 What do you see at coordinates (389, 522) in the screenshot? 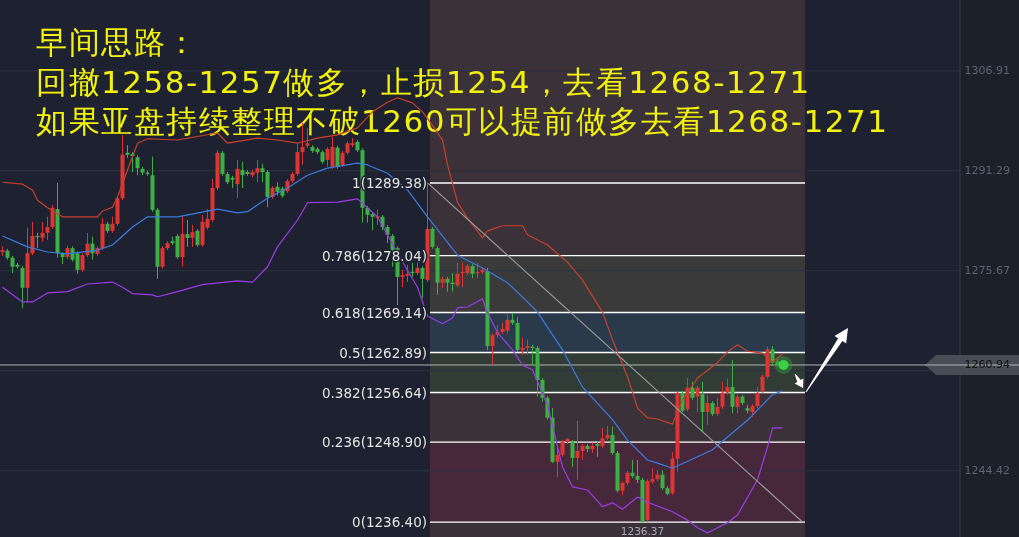
I see `ref-line-label: 0(1236.40)` at bounding box center [389, 522].